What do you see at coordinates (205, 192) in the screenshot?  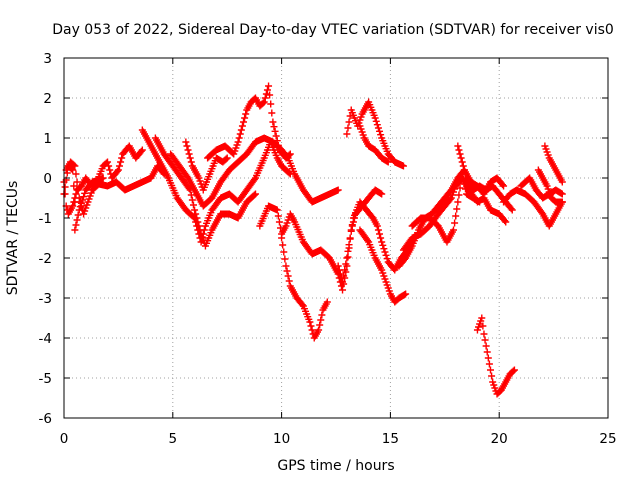 I see `series-arc-e` at bounding box center [205, 192].